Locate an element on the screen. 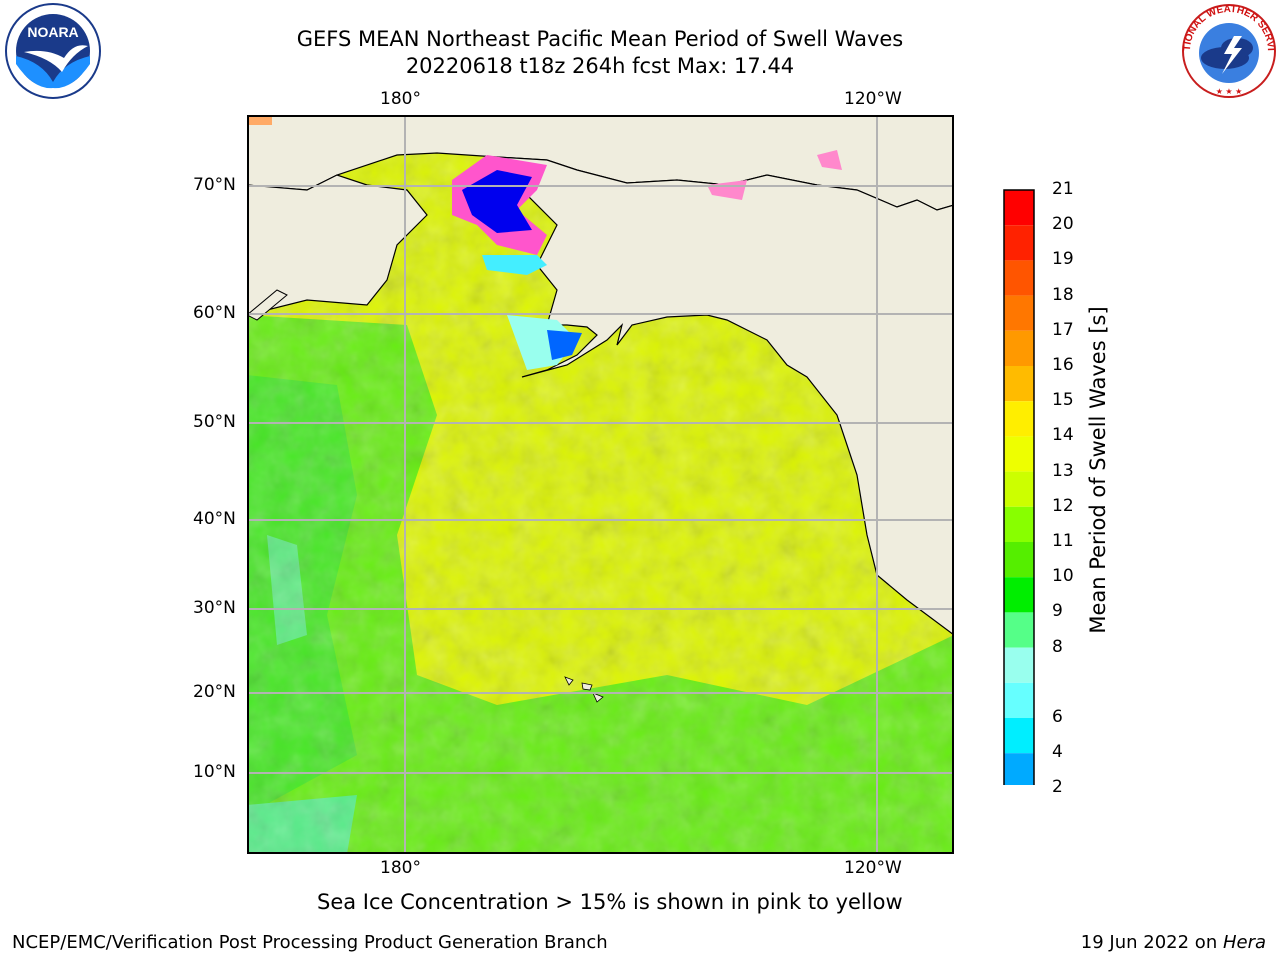 This screenshot has height=960, width=1280. colorbar-tick-label: 14 is located at coordinates (1063, 435).